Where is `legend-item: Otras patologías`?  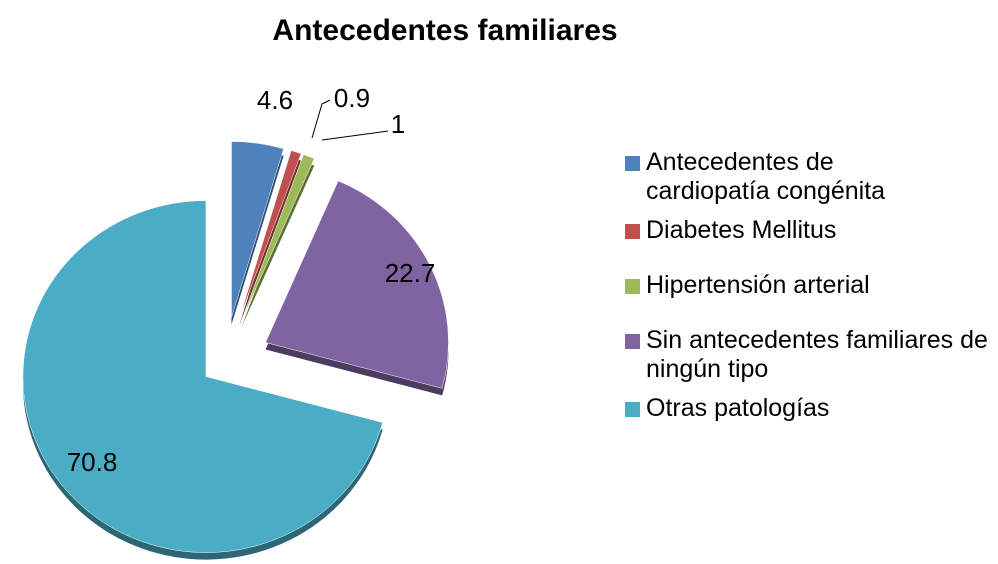
legend-item: Otras patologías is located at coordinates (810, 408).